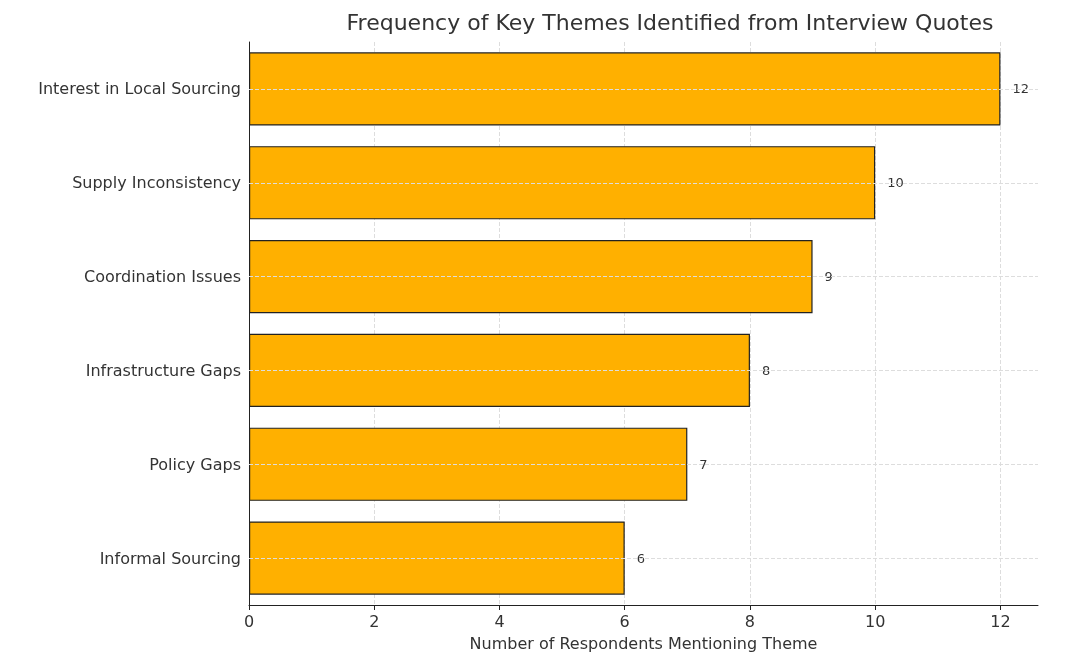 The width and height of the screenshot is (1073, 663). Describe the element at coordinates (162, 277) in the screenshot. I see `y-tick-label: Coordination Issues` at that location.